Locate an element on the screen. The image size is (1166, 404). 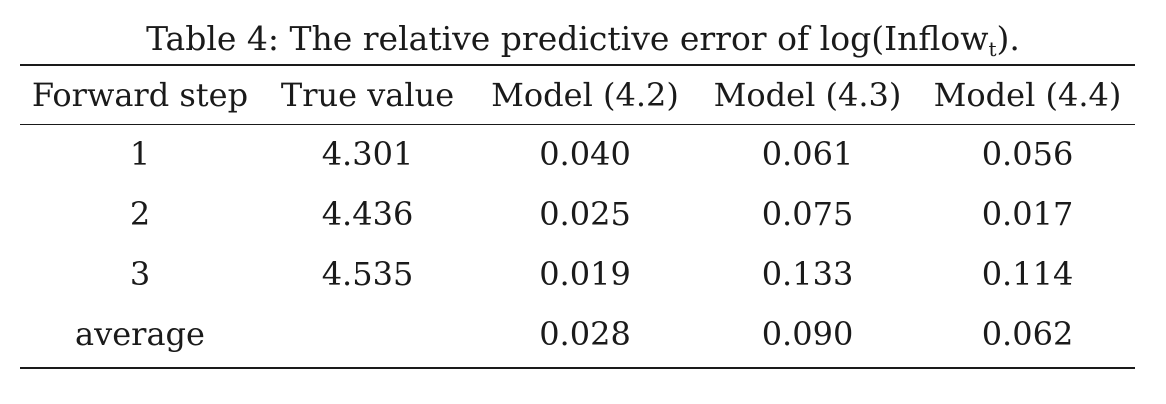
table-cell: 0.017 is located at coordinates (1027, 214).